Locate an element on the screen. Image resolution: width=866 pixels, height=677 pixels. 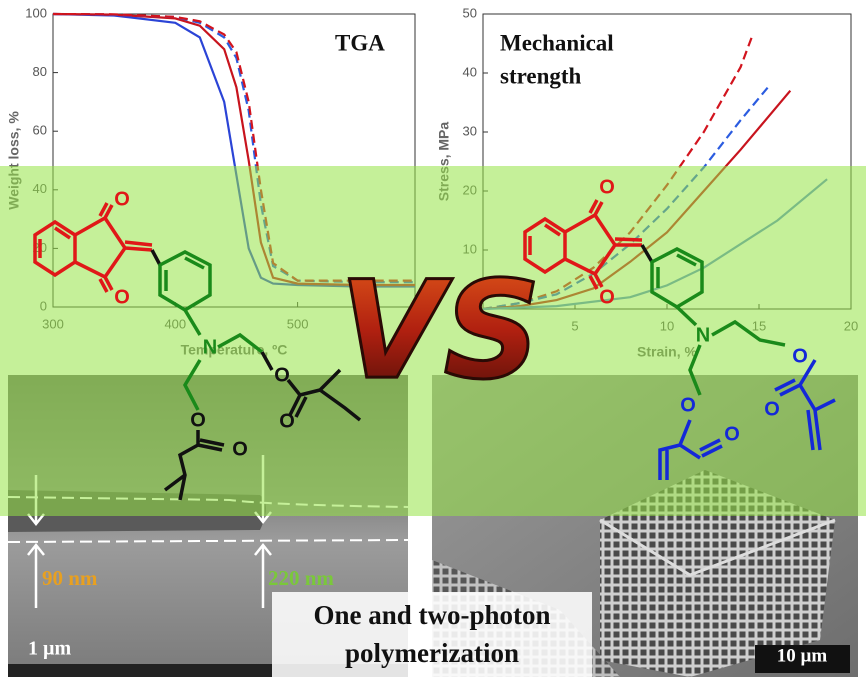
scale-label: 10 µm is located at coordinates (802, 655).